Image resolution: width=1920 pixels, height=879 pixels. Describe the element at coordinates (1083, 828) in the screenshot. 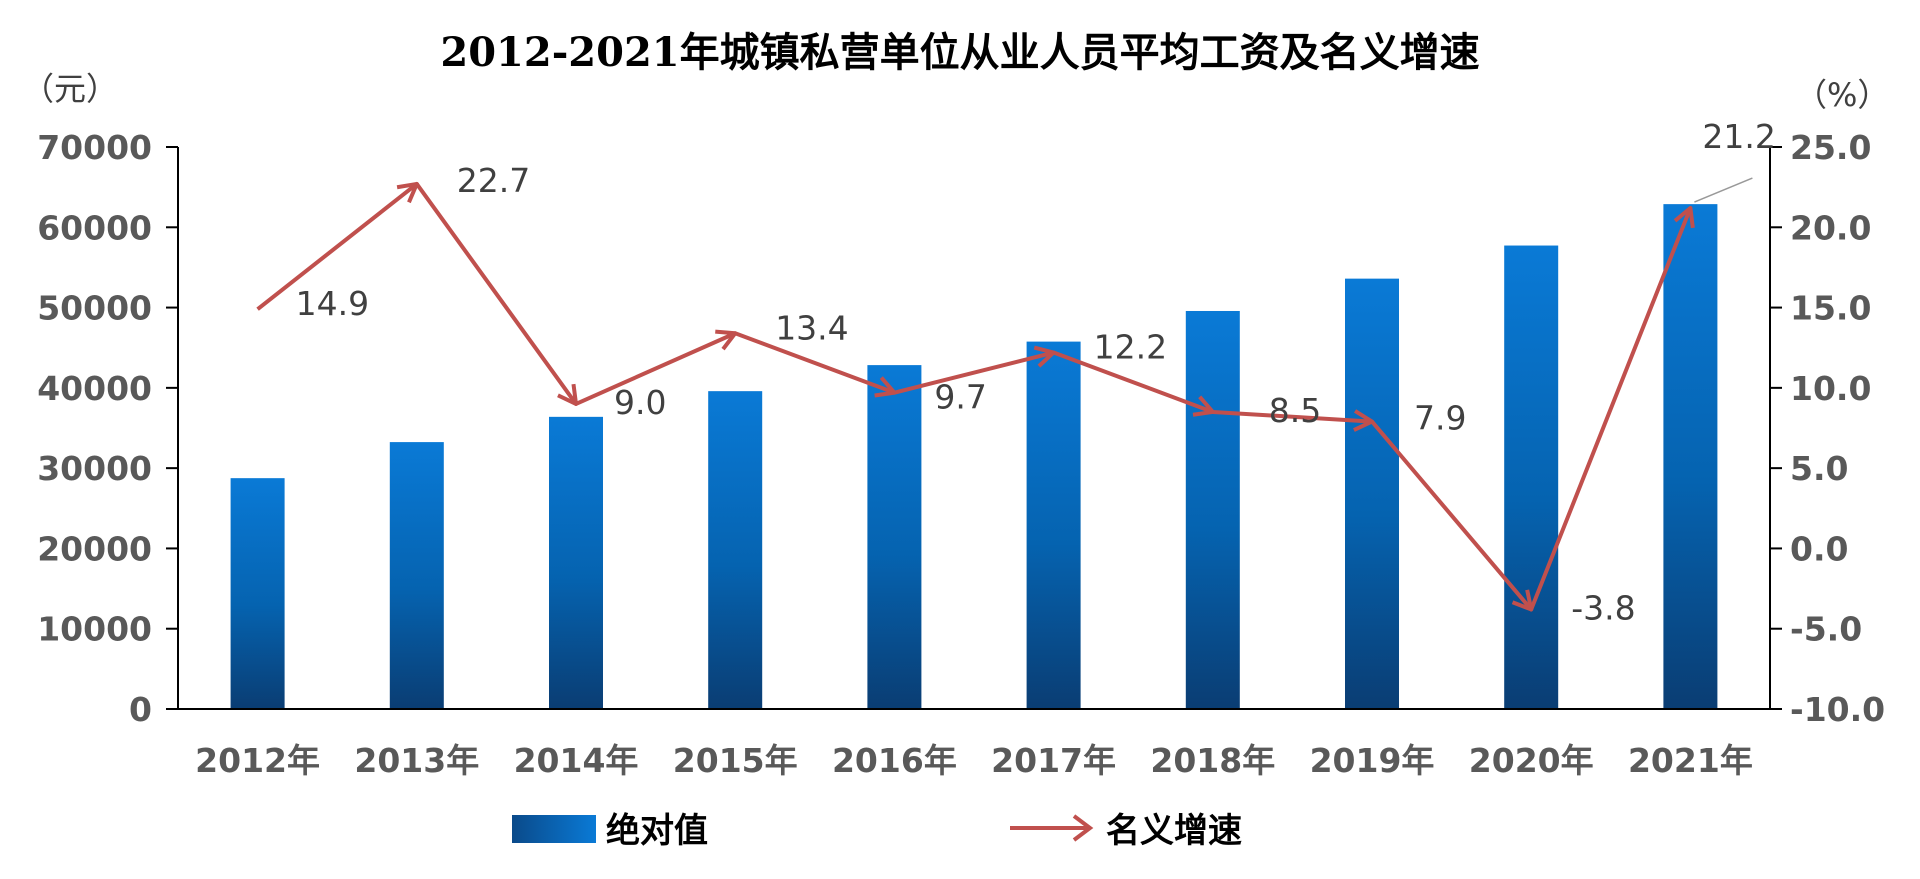

I see `legend-line-marker` at that location.